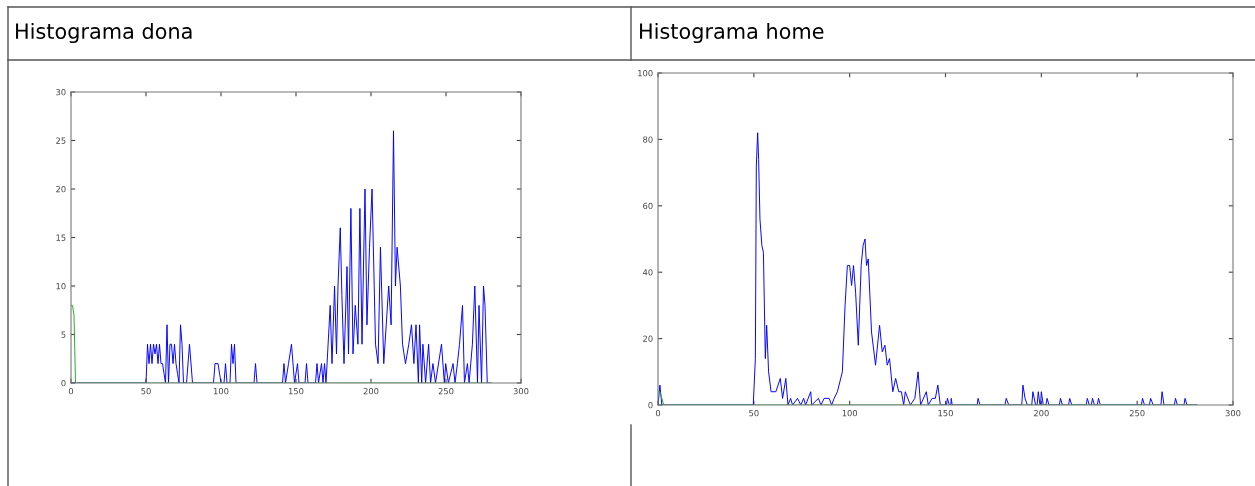  What do you see at coordinates (645, 73) in the screenshot?
I see `y-tick-label: 100` at bounding box center [645, 73].